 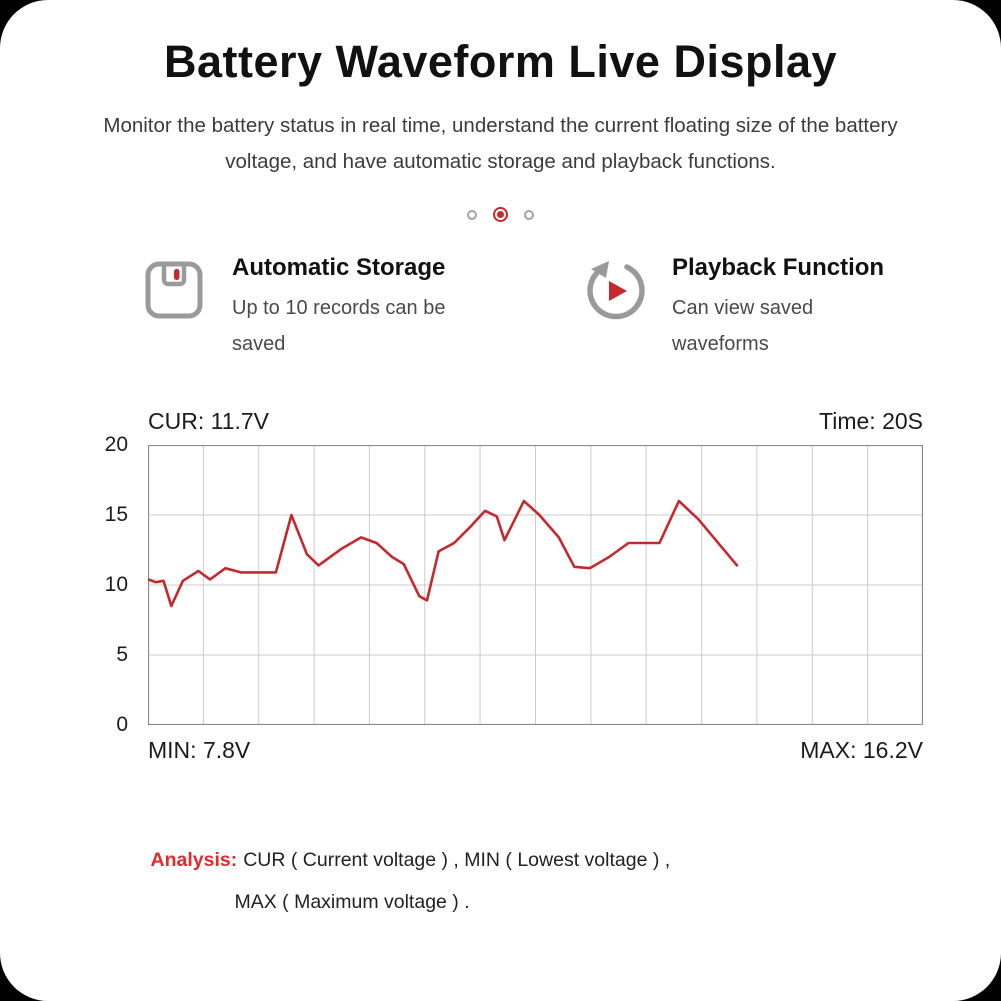 What do you see at coordinates (352, 902) in the screenshot?
I see `analysis-text-line2: MAX ( Maximum voltage ) .` at bounding box center [352, 902].